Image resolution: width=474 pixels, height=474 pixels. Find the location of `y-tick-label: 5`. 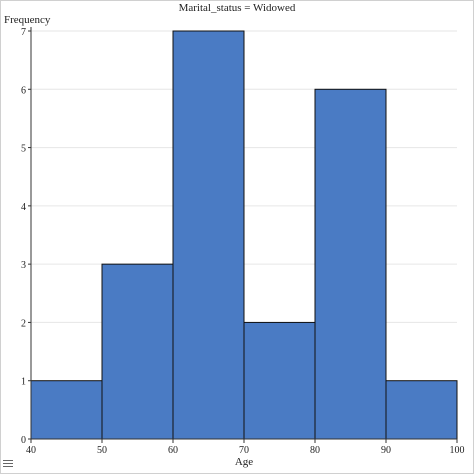

y-tick-label: 5 is located at coordinates (23, 149).